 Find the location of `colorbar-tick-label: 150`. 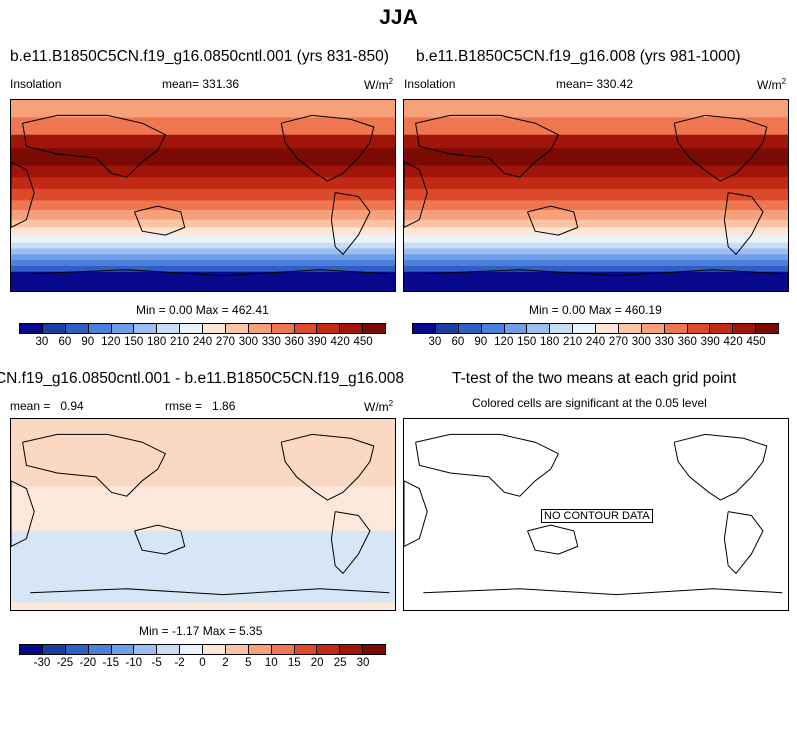

colorbar-tick-label: 150 is located at coordinates (527, 342).